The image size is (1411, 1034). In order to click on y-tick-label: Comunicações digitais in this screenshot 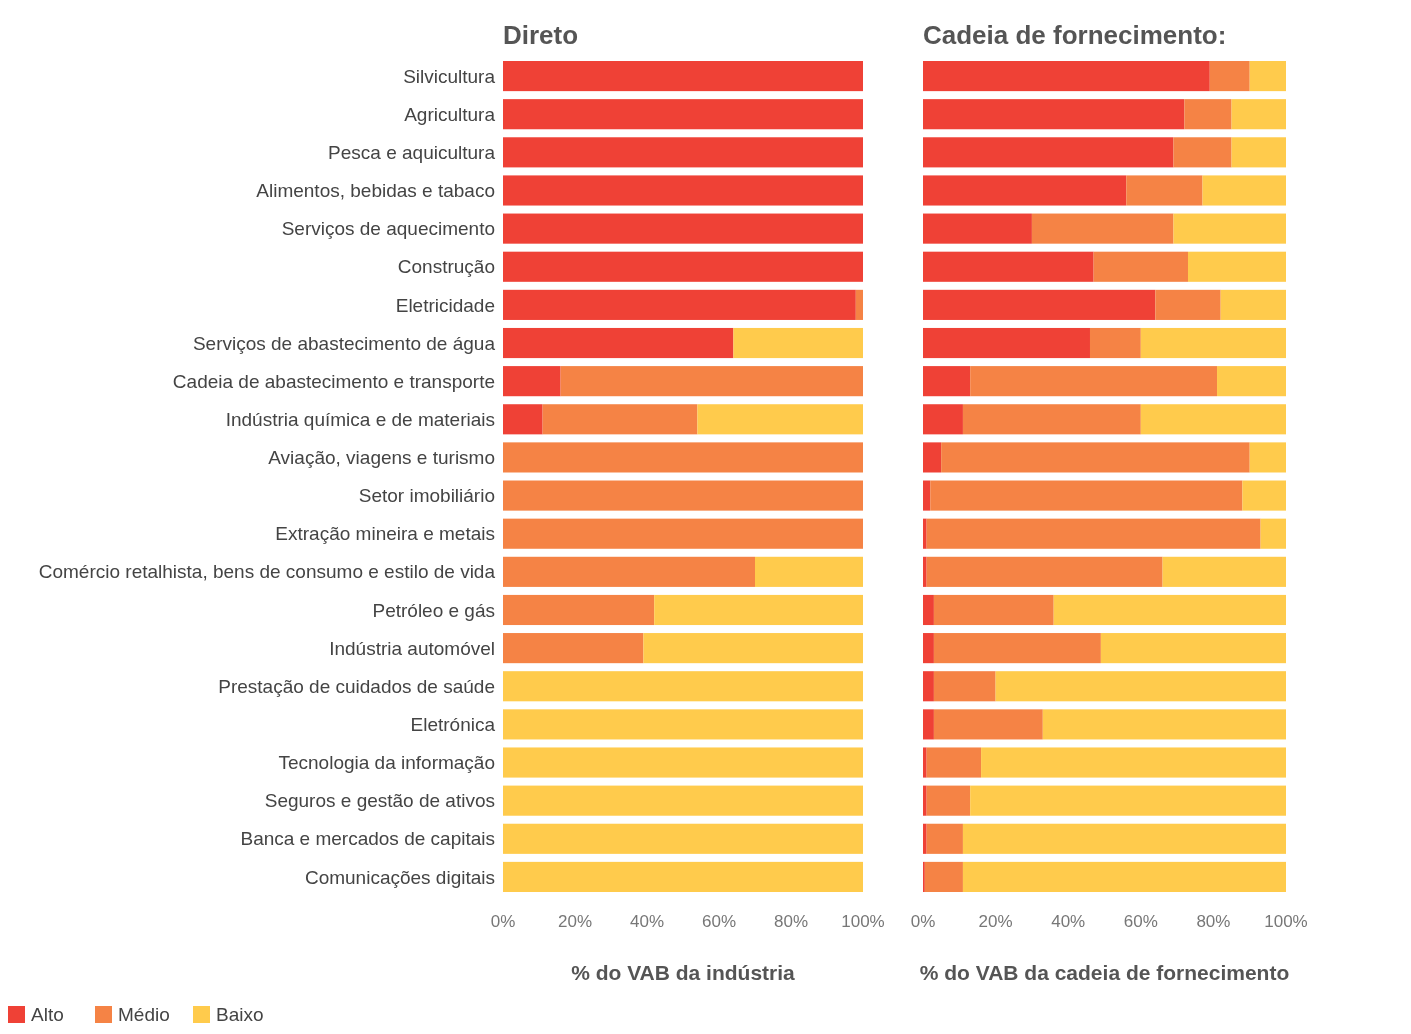, I will do `click(399, 877)`.